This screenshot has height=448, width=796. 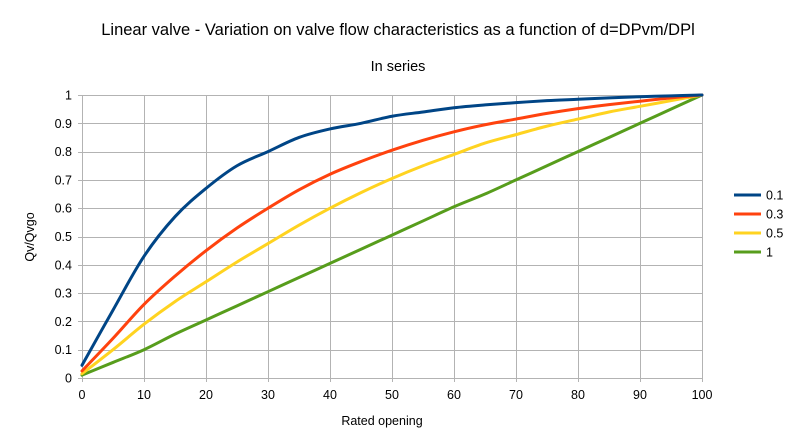 What do you see at coordinates (398, 67) in the screenshot?
I see `chart-subtitle: In series` at bounding box center [398, 67].